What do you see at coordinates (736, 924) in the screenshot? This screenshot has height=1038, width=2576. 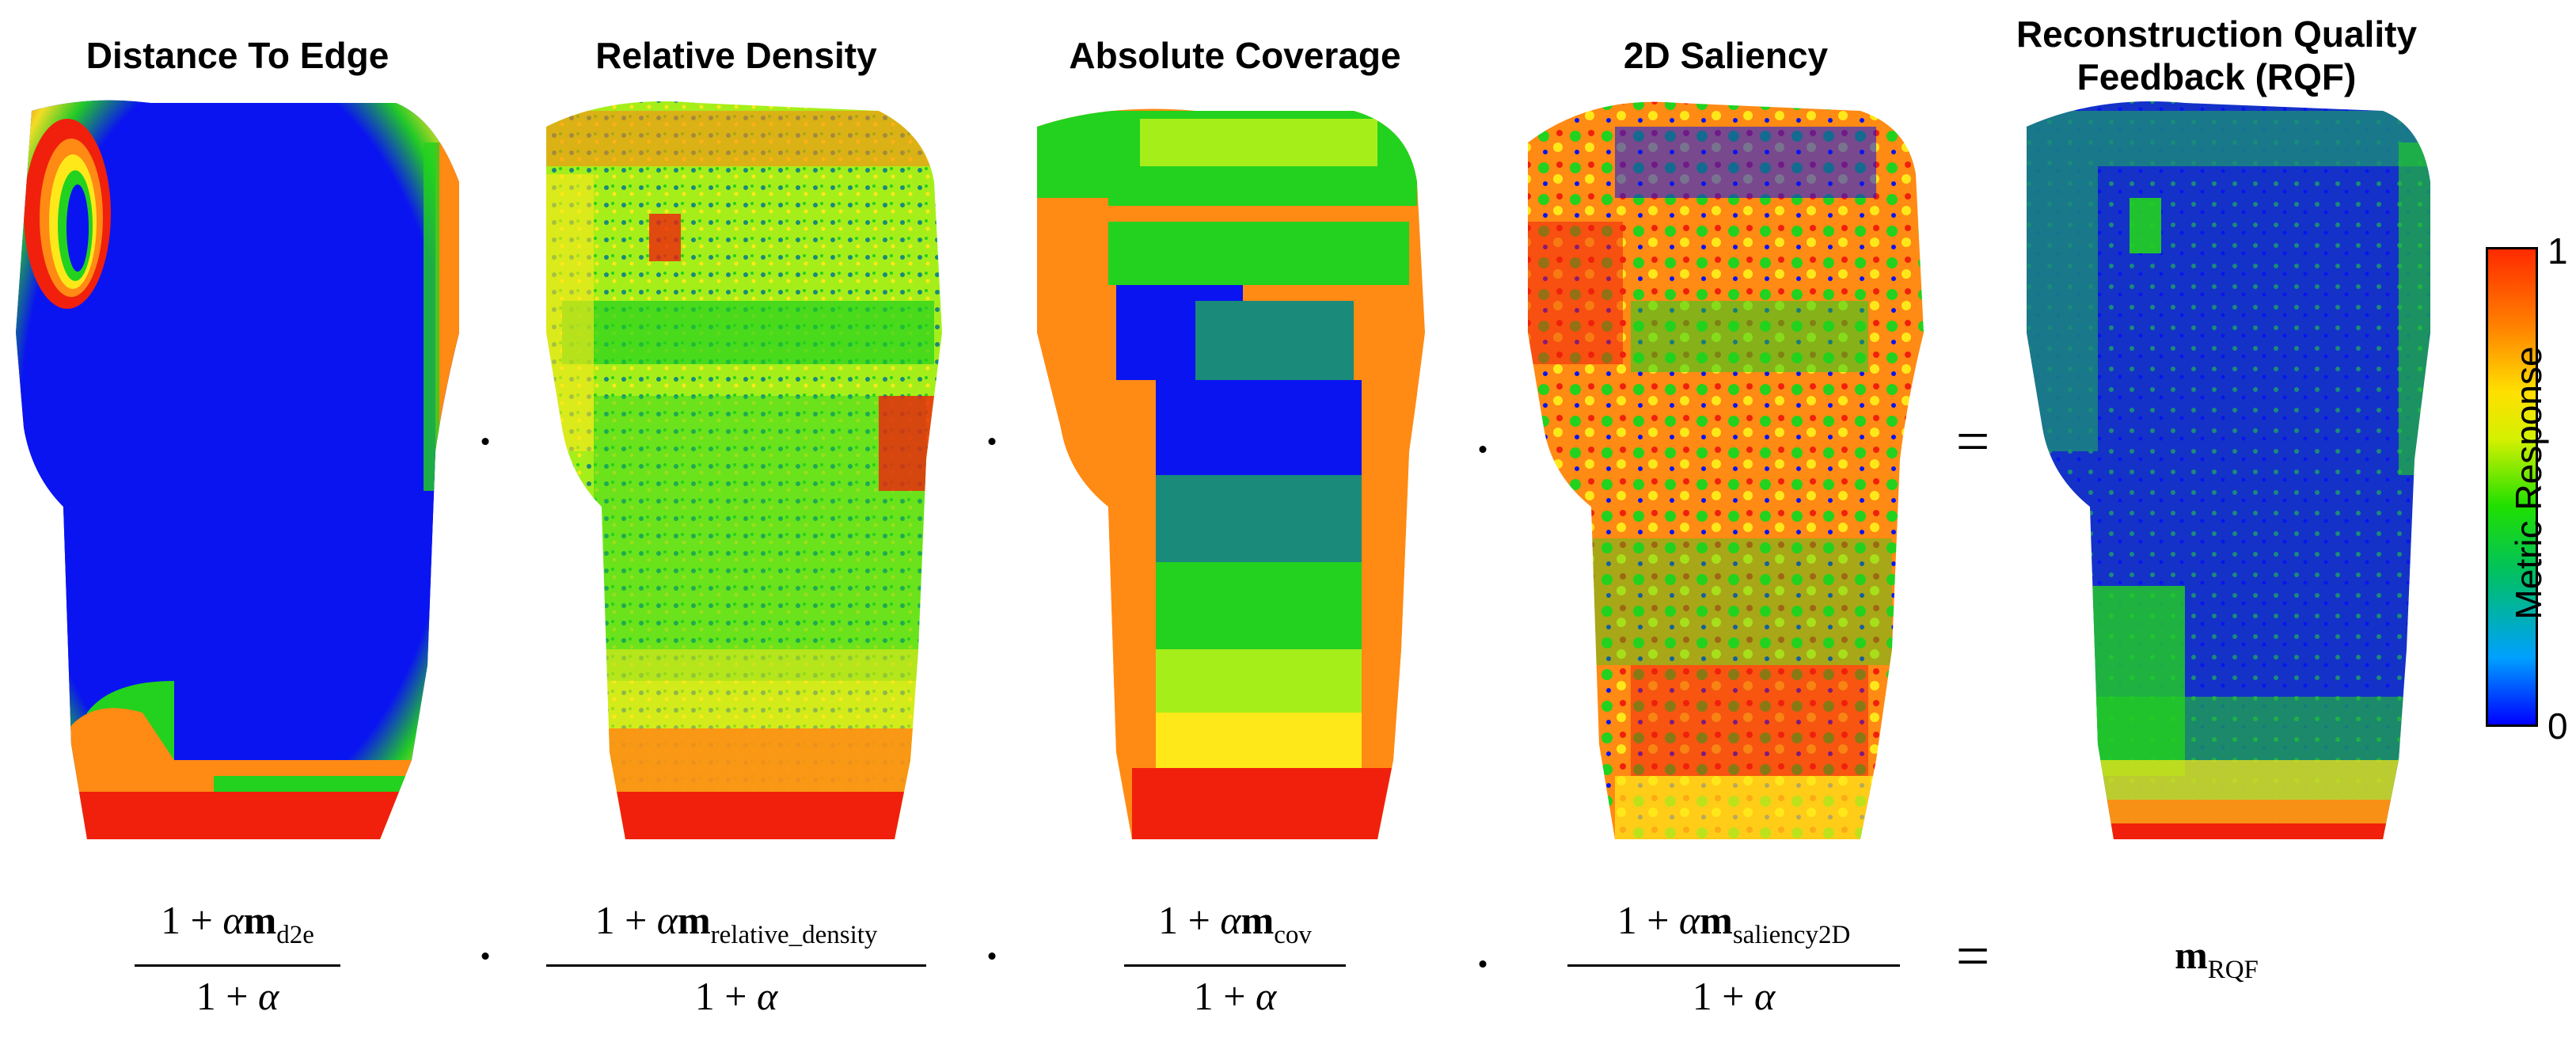 I see `formula-numerator: 1 + αmrelative_density` at bounding box center [736, 924].